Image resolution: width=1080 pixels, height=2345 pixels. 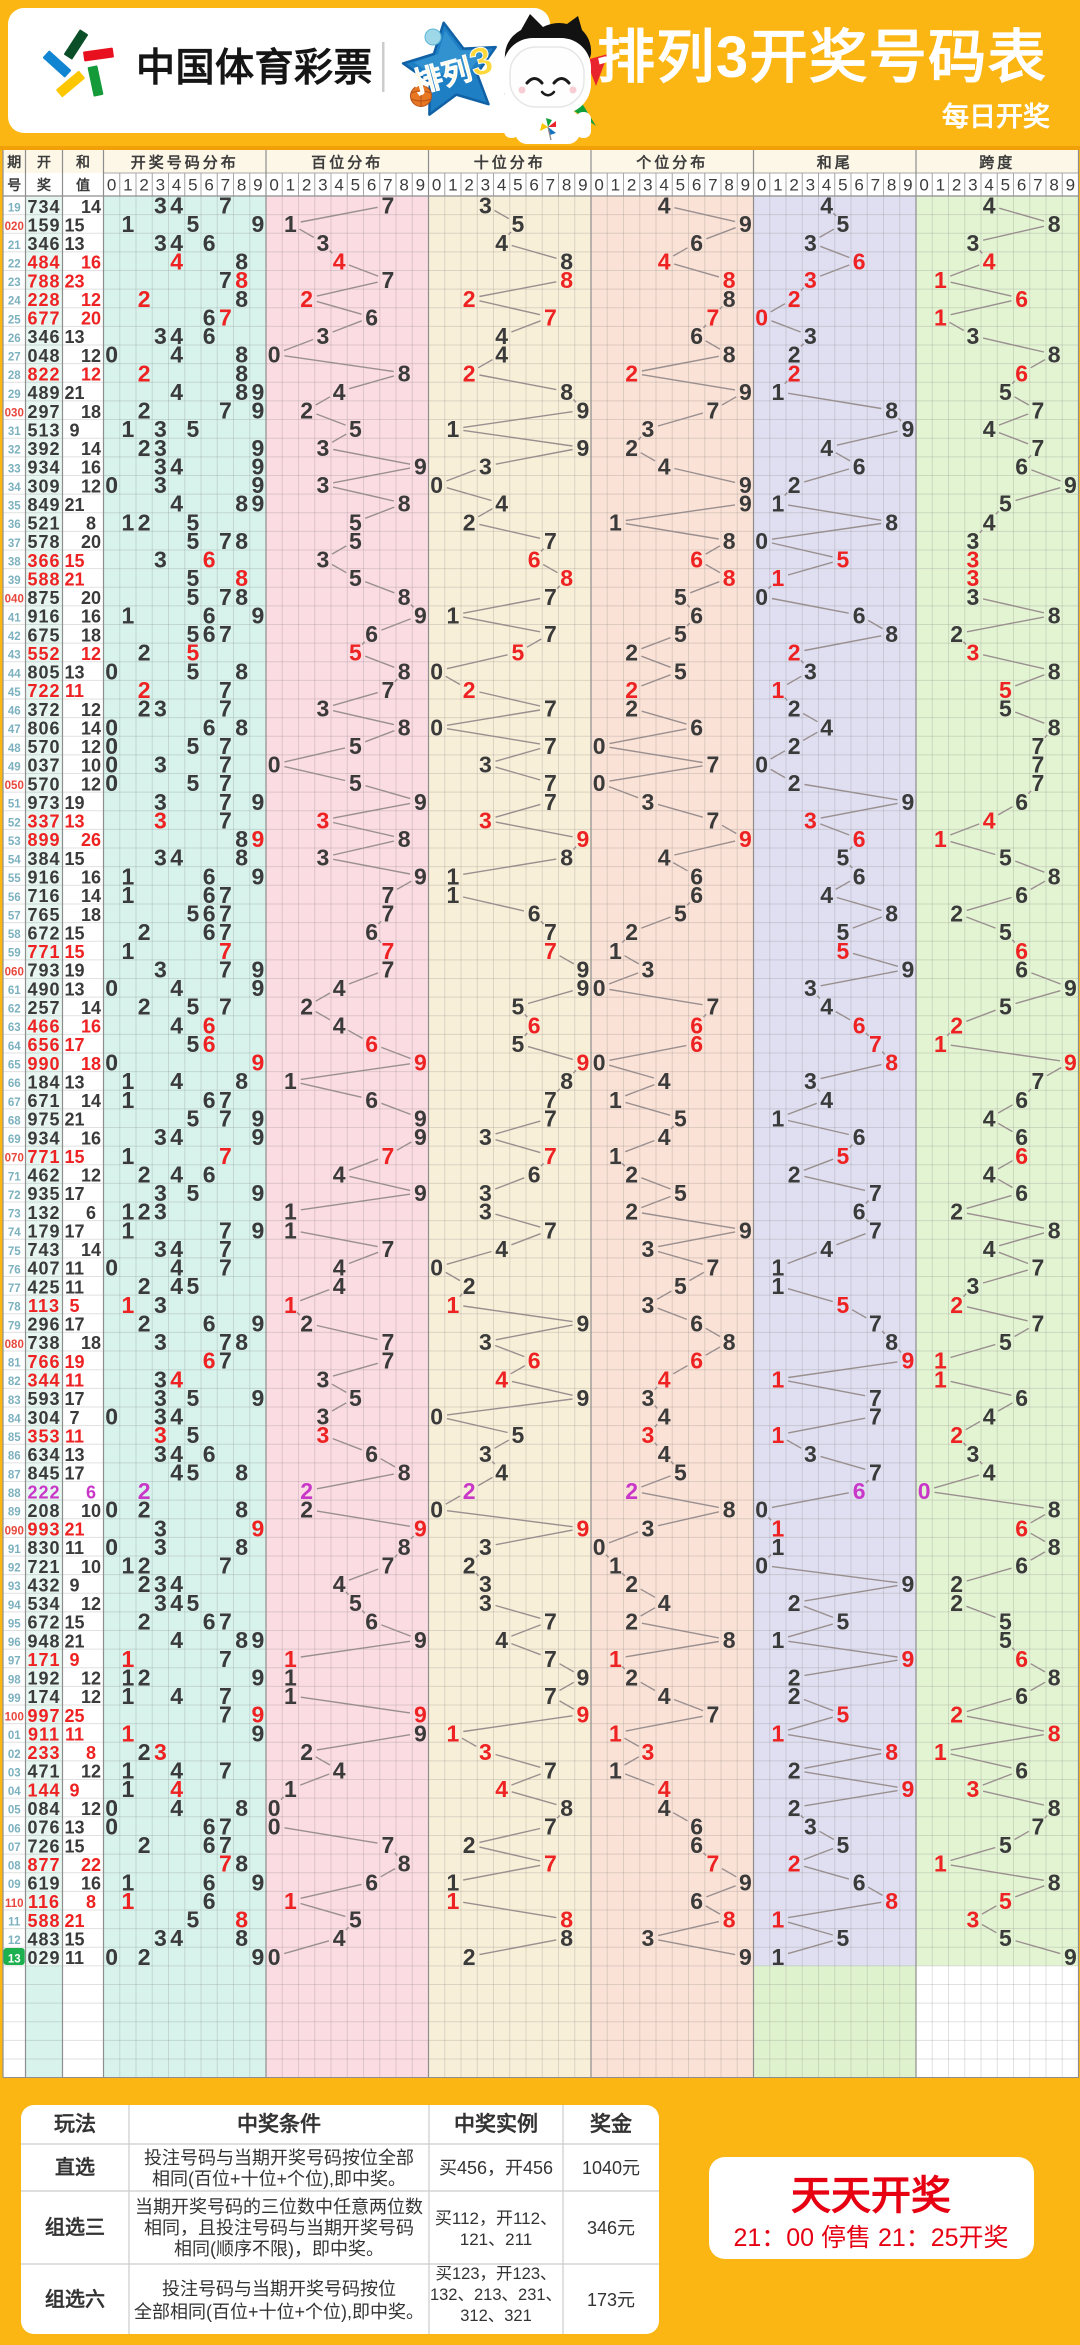 I want to click on svg-text: 05, so click(x=14, y=1811).